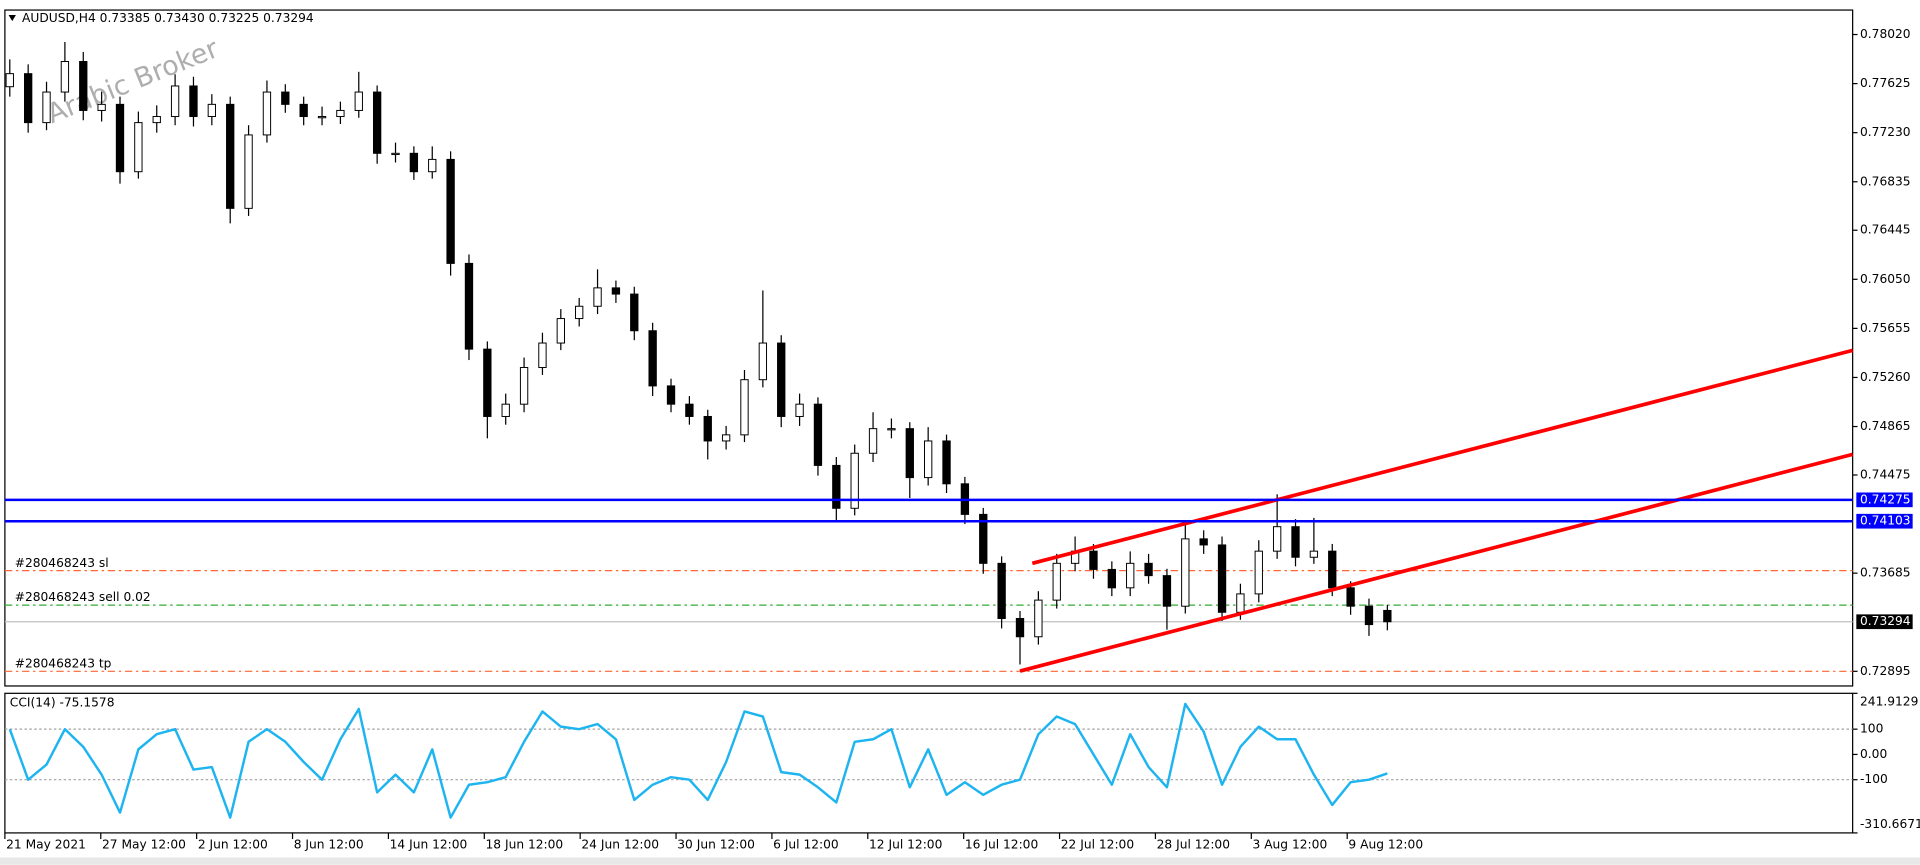 The width and height of the screenshot is (1920, 865). I want to click on x-tick-label: 24 Jun 12:00, so click(620, 845).